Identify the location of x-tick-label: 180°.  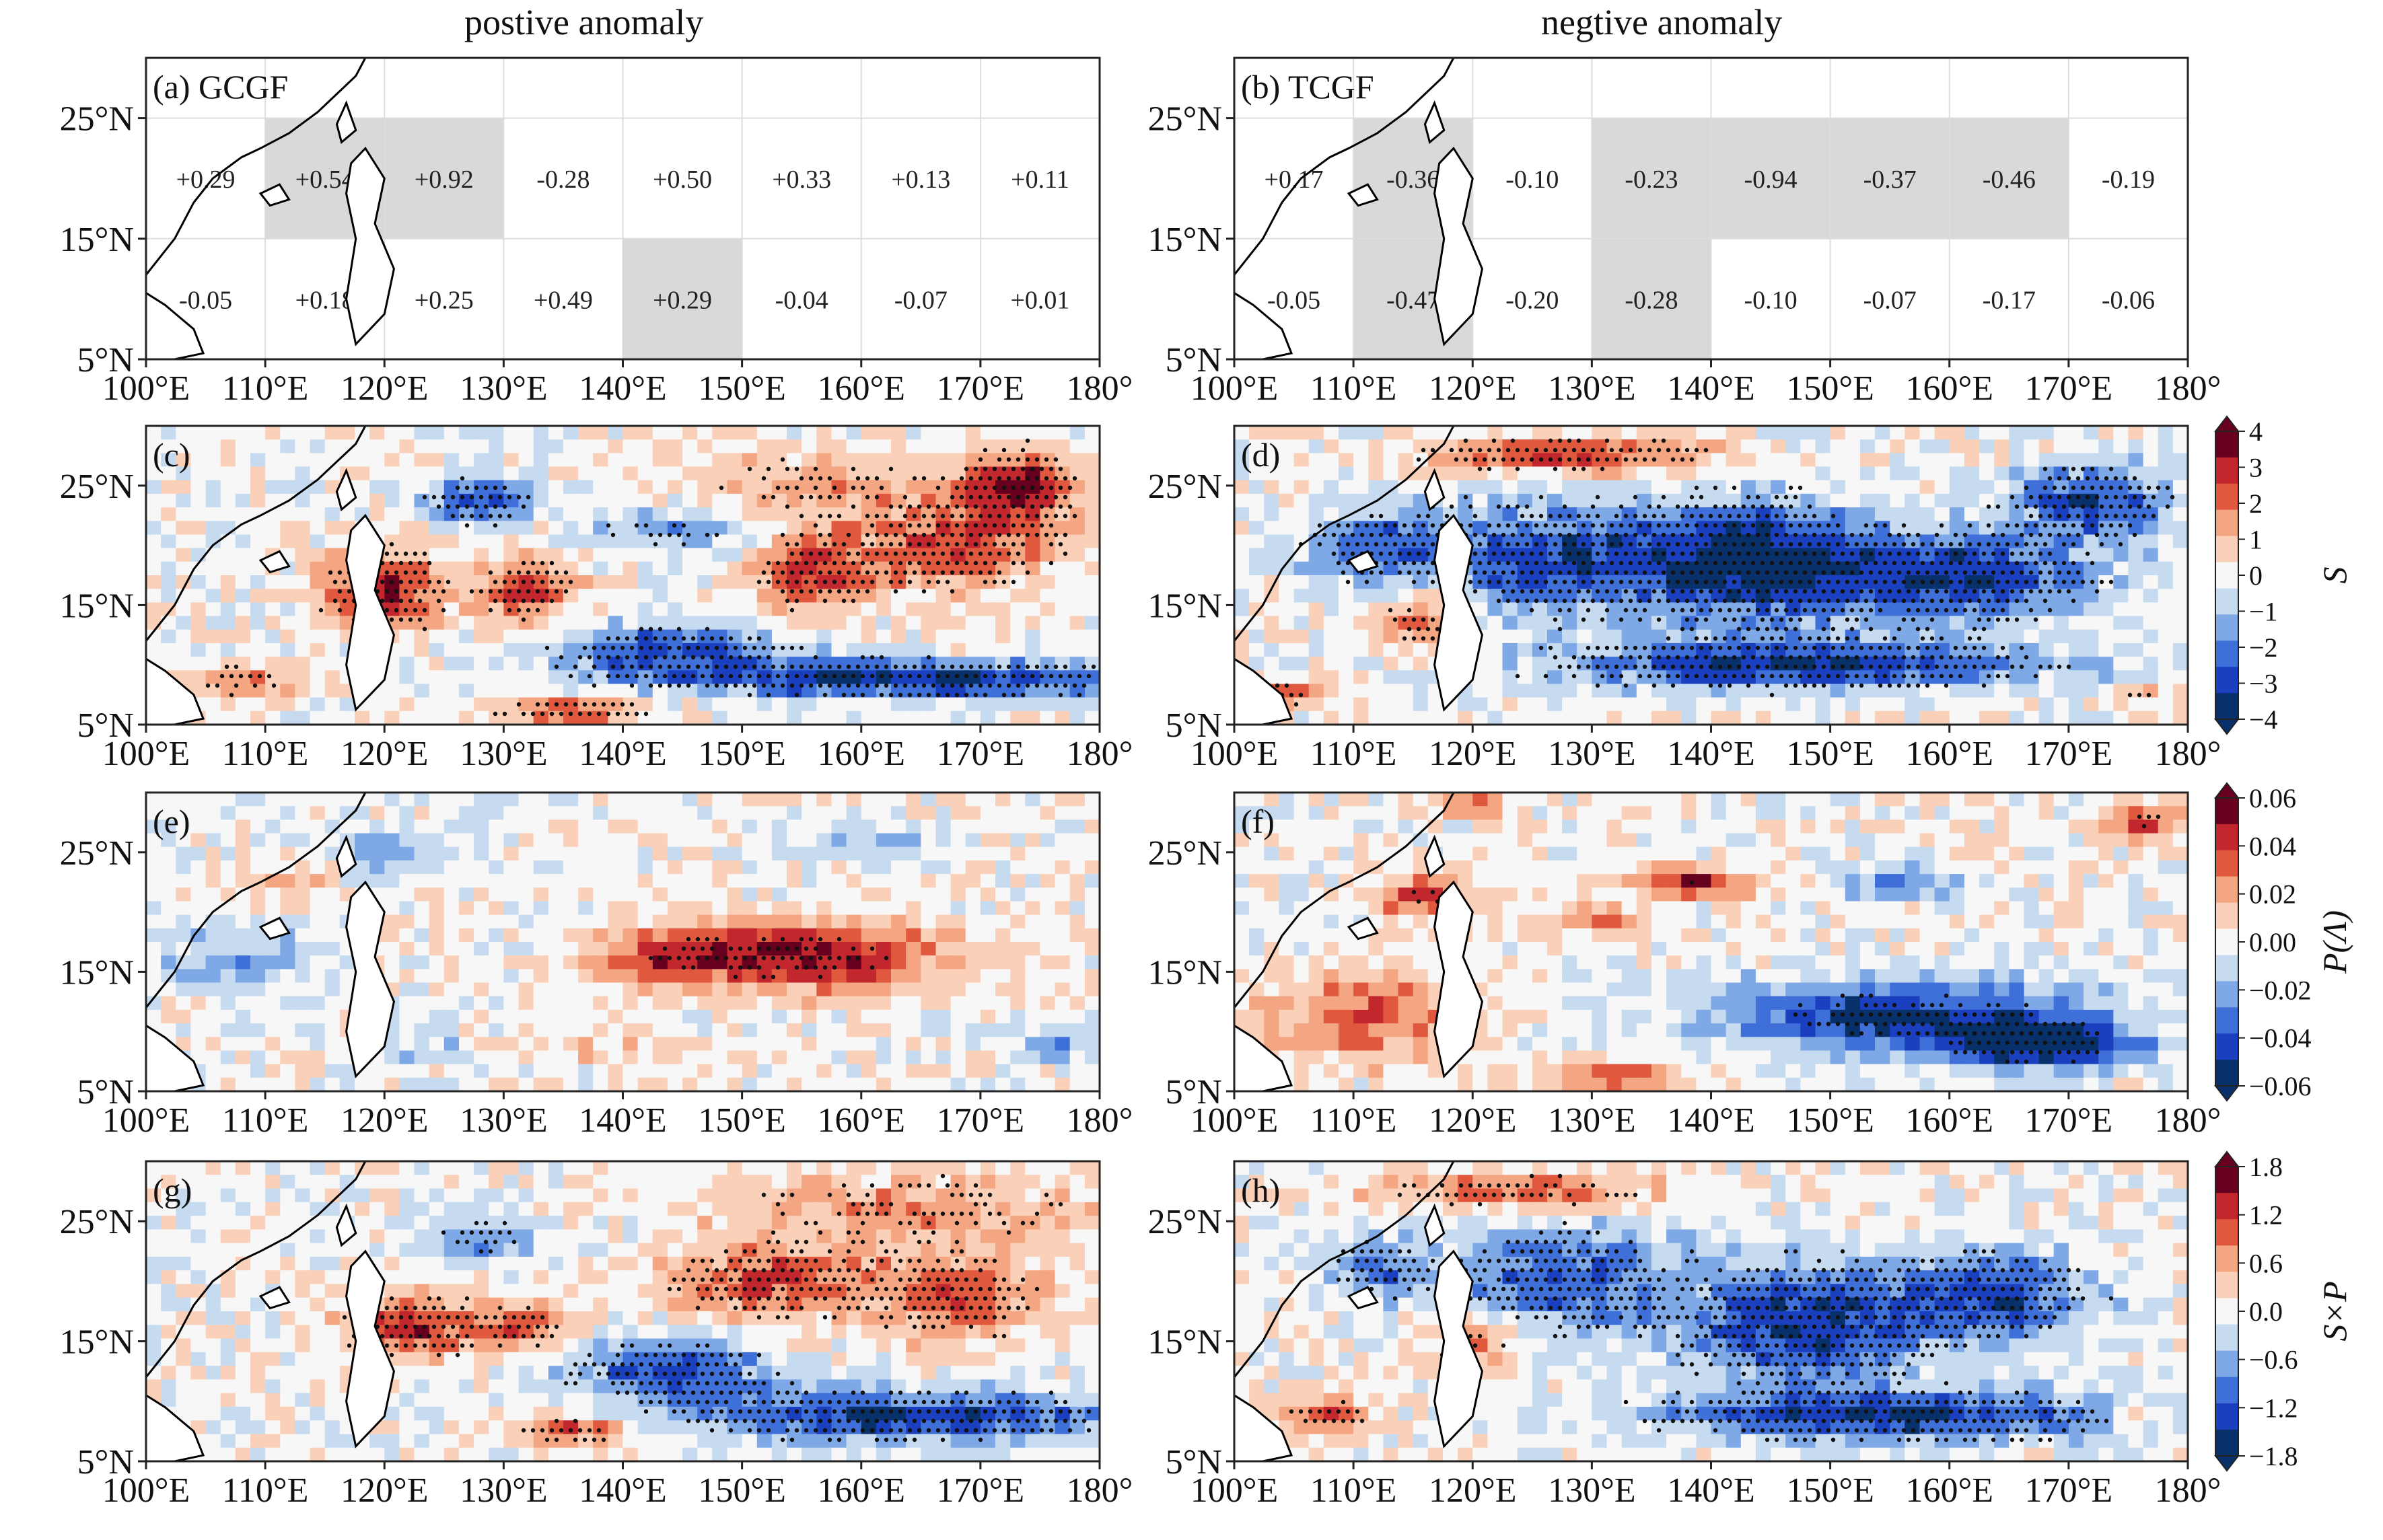
(2188, 389).